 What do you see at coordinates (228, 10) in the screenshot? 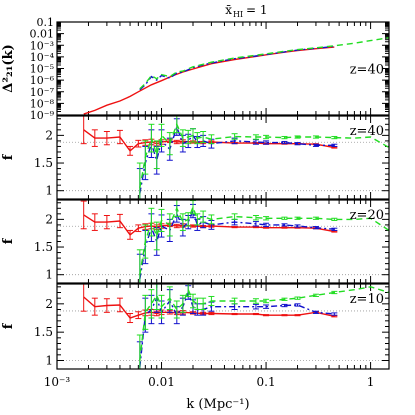
I see `title-main: x̄` at bounding box center [228, 10].